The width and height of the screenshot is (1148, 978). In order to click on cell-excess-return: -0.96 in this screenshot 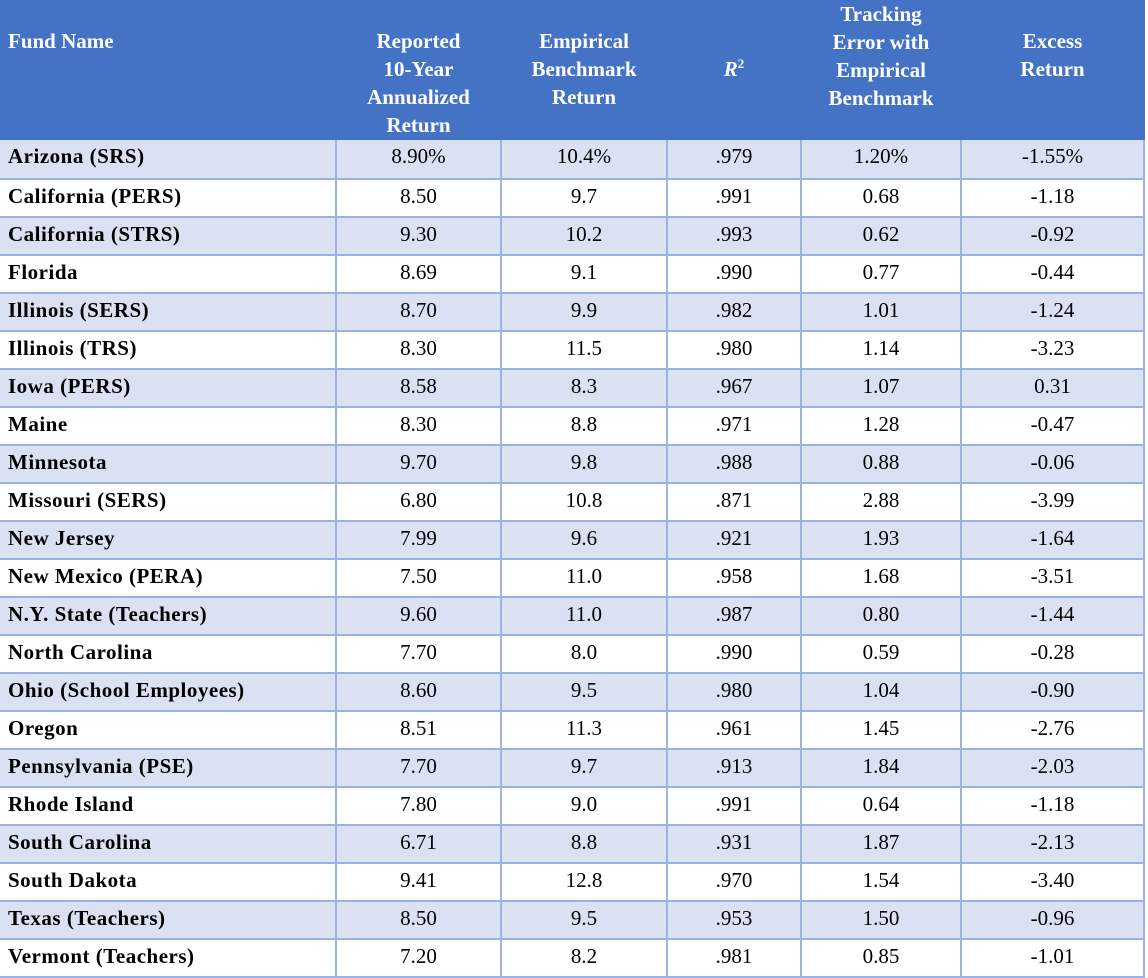, I will do `click(1053, 920)`.